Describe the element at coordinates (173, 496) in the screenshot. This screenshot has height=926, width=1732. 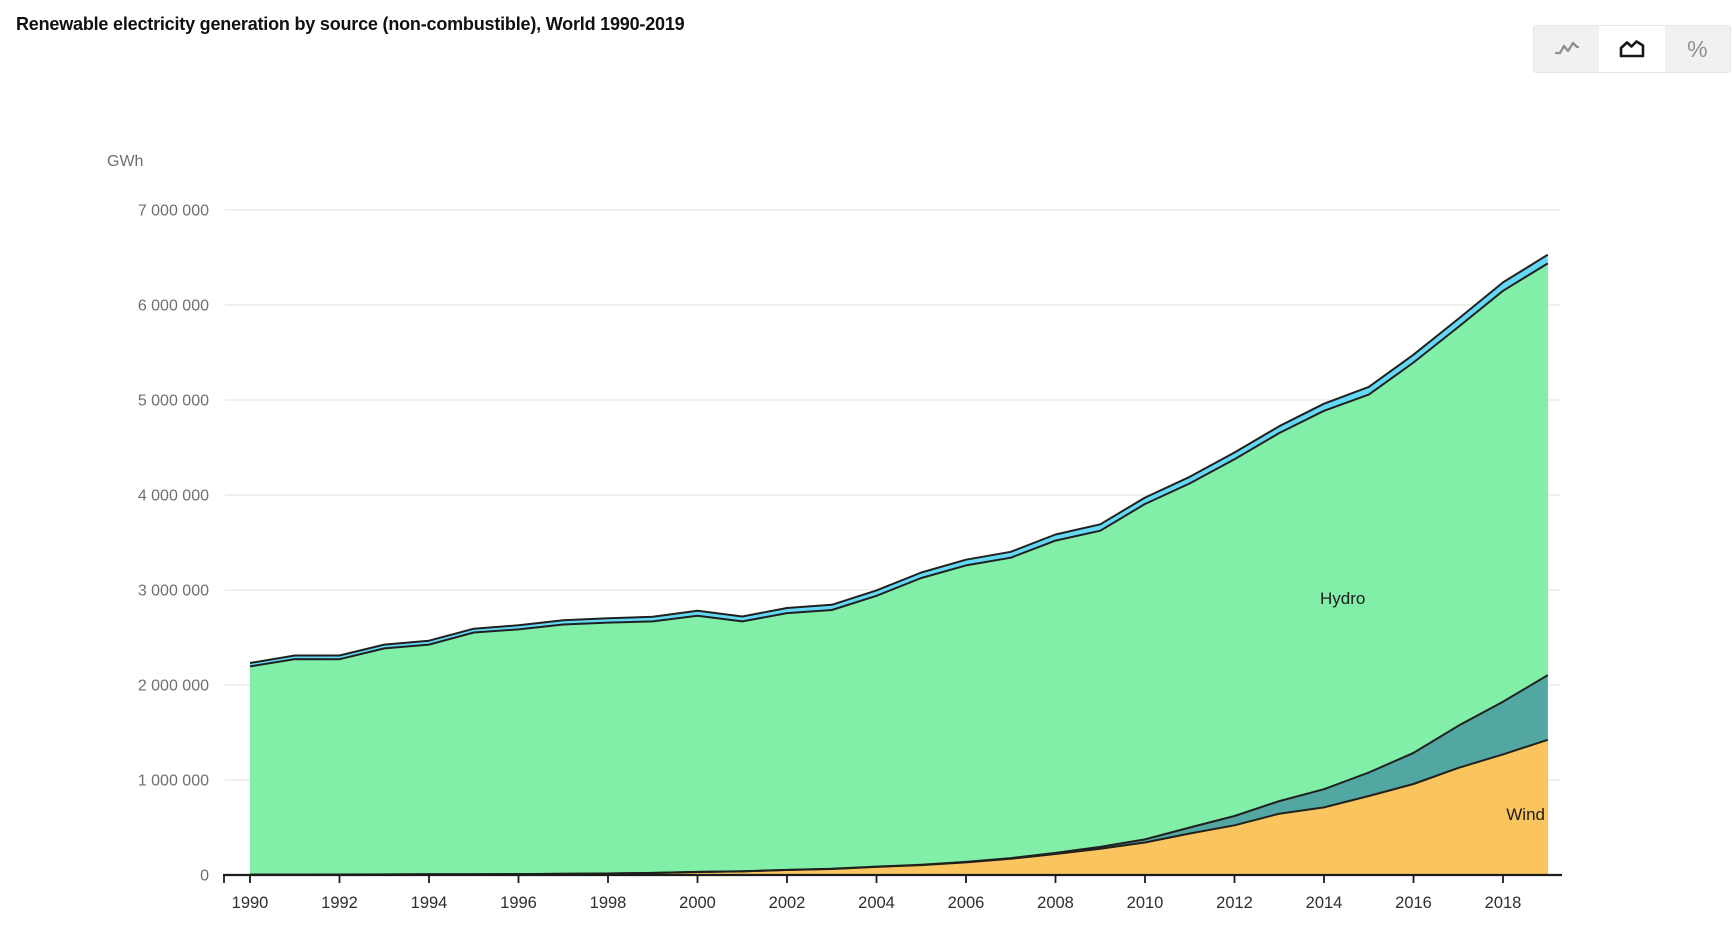
I see `svg-text: 4 000 000` at that location.